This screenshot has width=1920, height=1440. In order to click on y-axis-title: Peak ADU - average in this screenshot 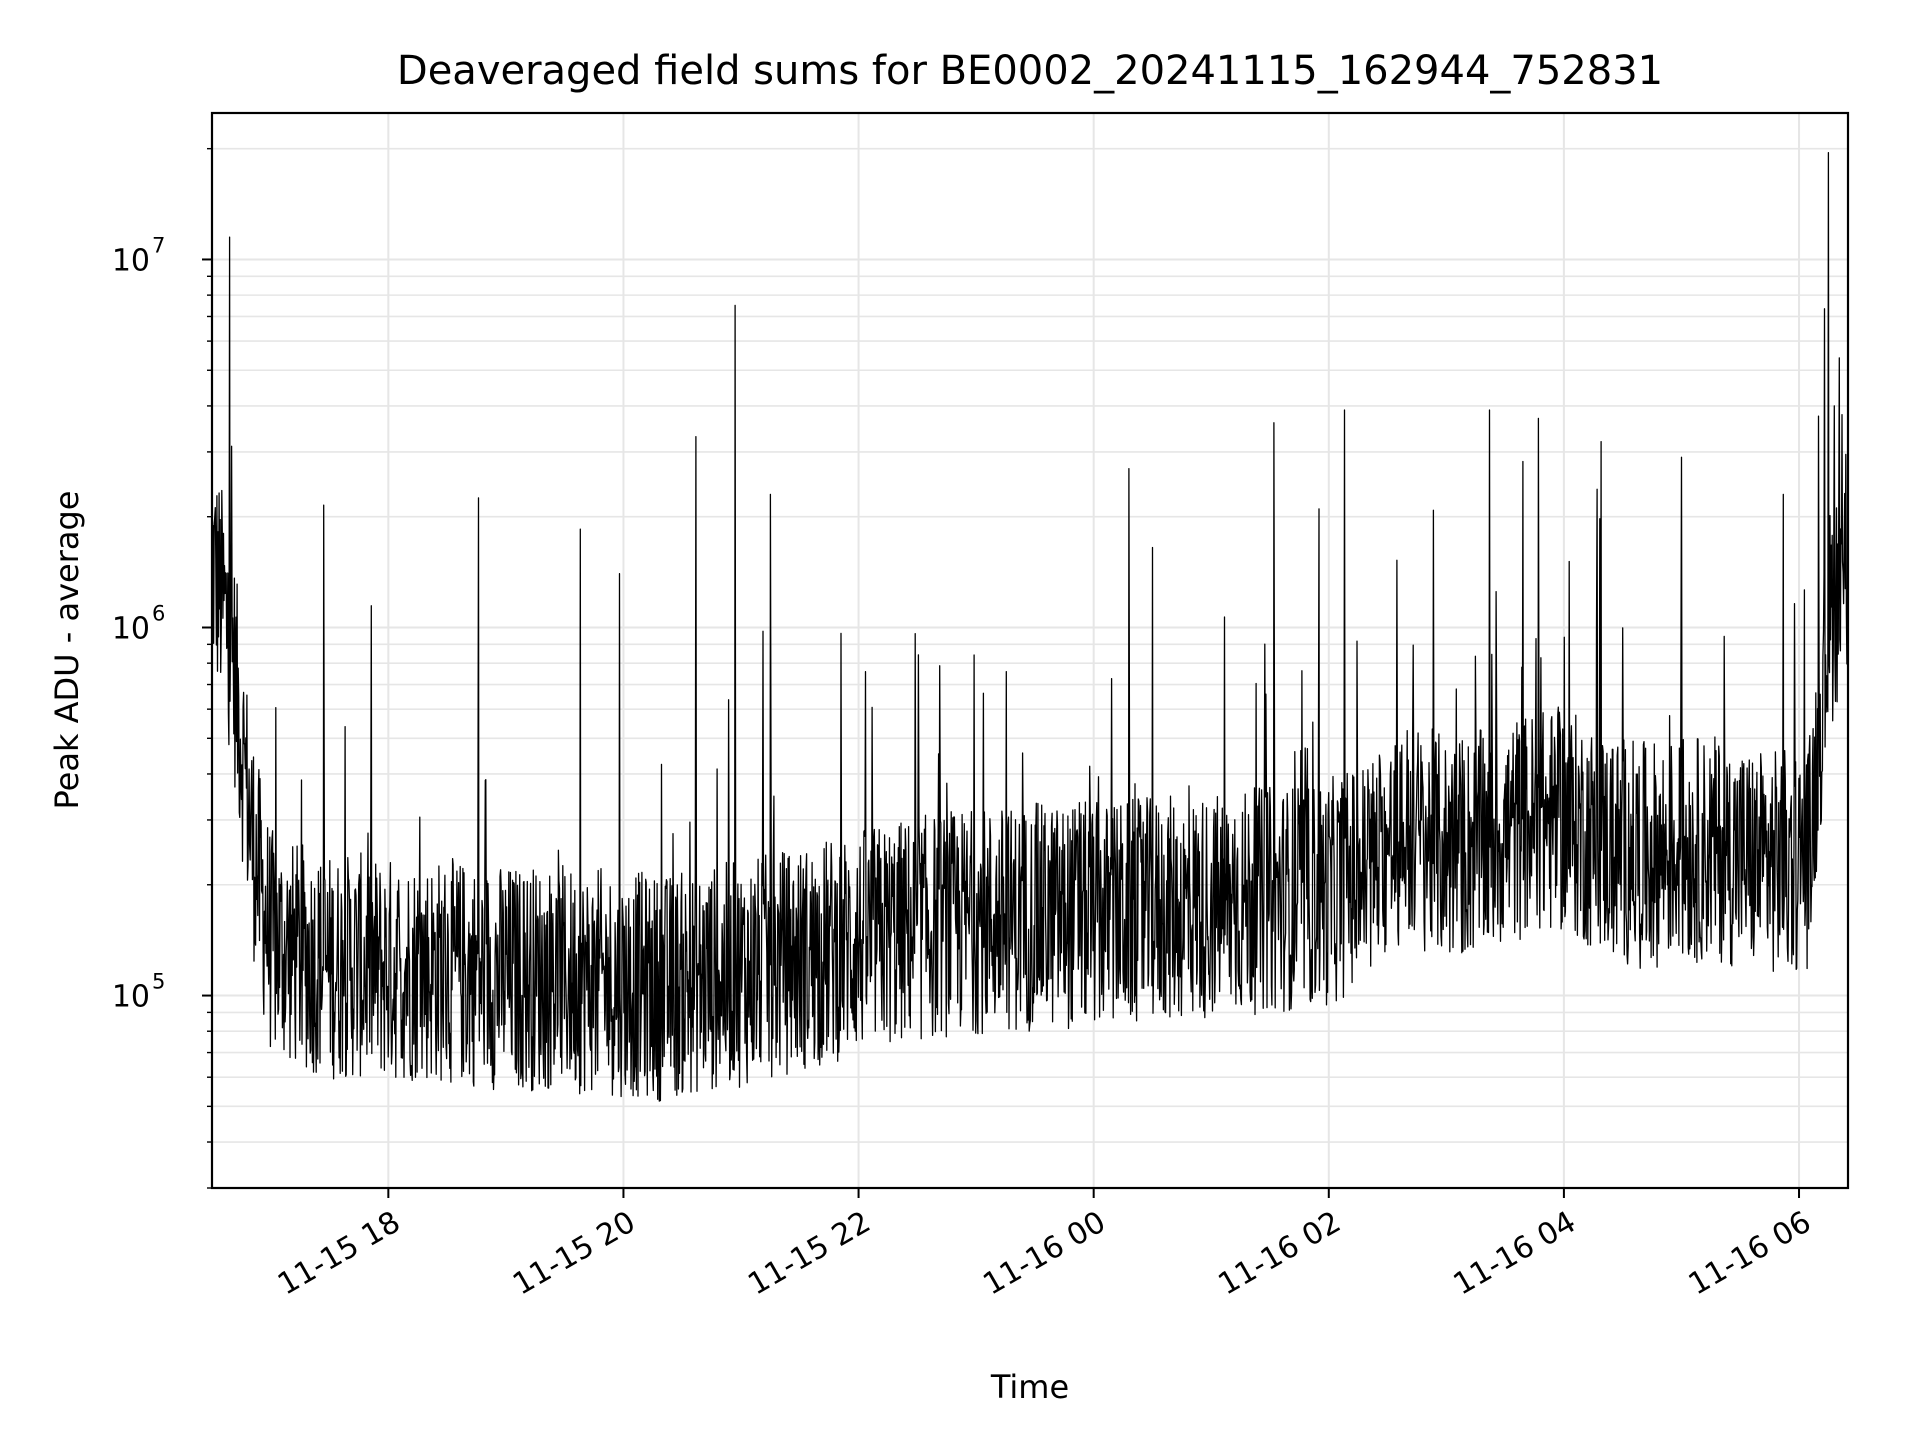, I will do `click(67, 650)`.